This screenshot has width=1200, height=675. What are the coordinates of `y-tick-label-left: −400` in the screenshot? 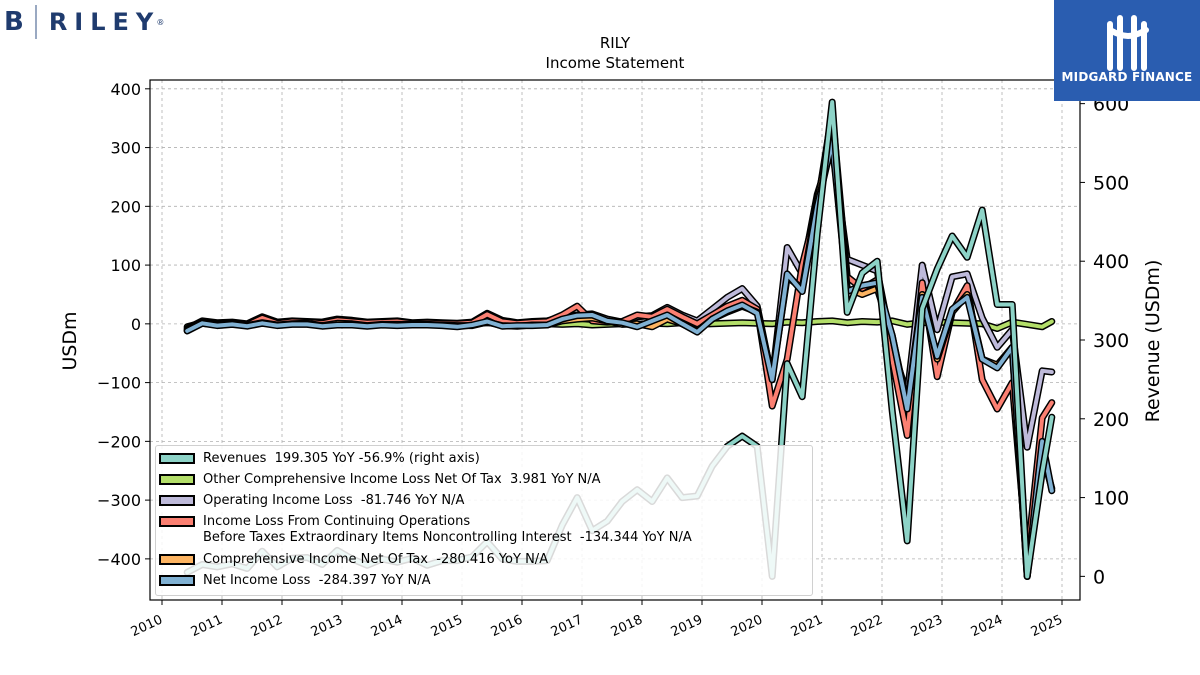 It's located at (119, 559).